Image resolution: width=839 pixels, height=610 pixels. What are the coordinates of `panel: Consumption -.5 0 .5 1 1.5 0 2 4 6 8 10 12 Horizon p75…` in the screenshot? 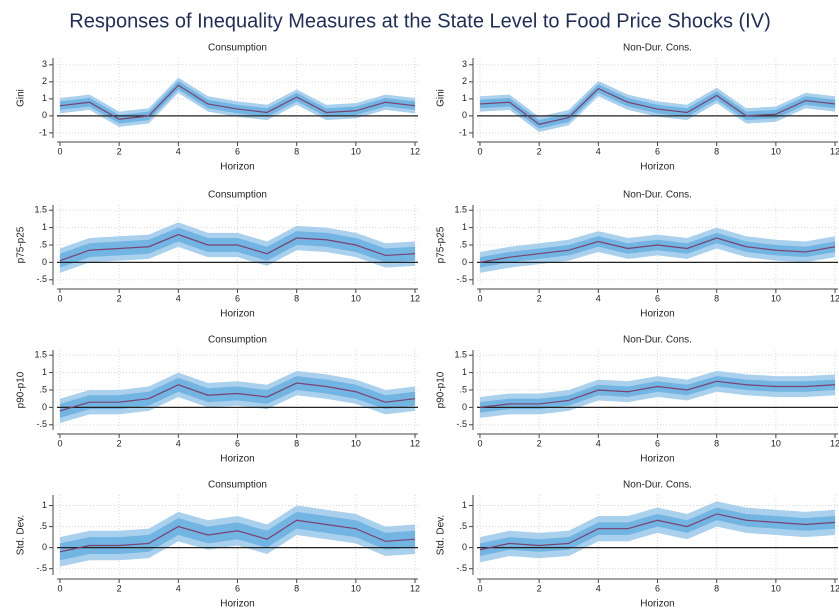 It's located at (218, 255).